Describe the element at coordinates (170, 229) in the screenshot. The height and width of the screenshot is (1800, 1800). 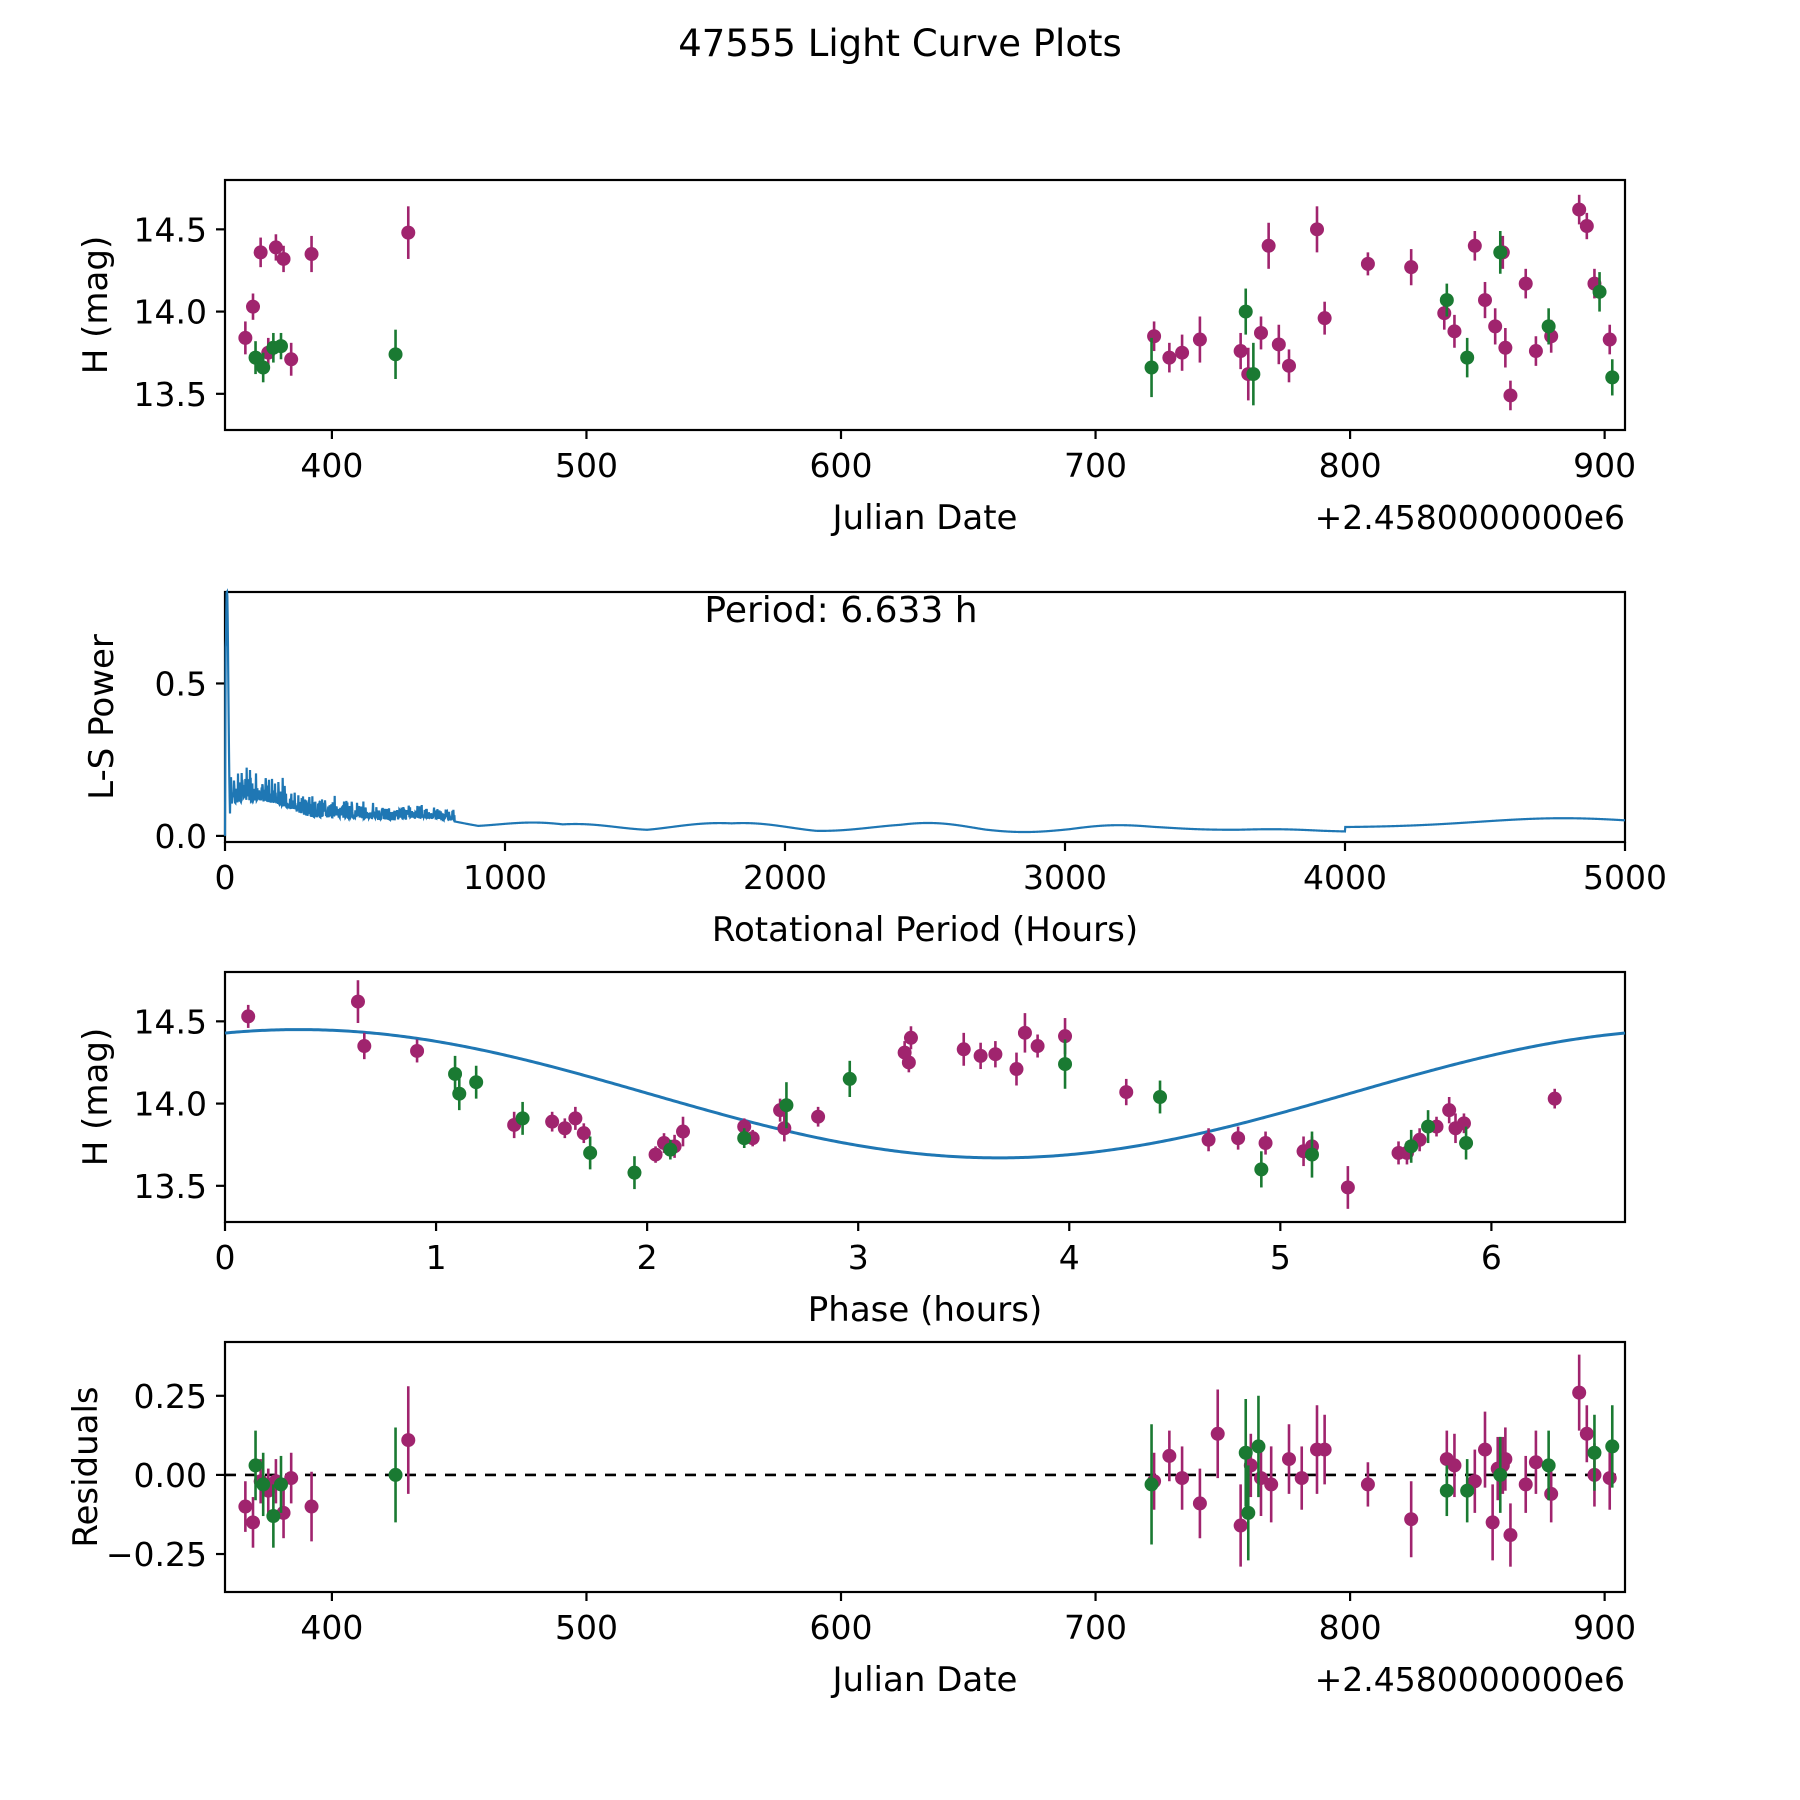
I see `y-tick-label: 14.5` at that location.